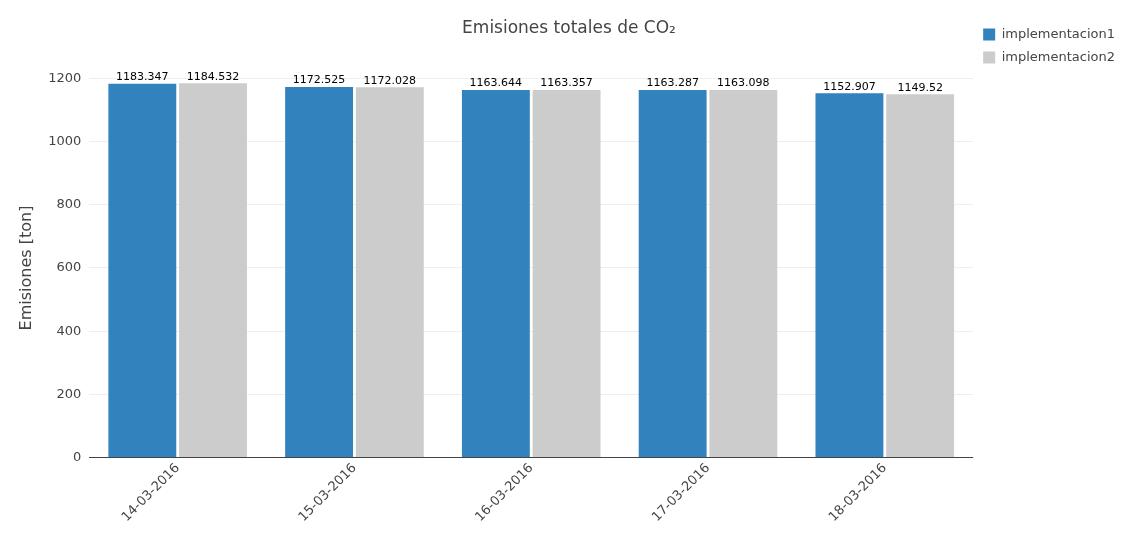 This screenshot has width=1143, height=541. Describe the element at coordinates (743, 83) in the screenshot. I see `data-label: 1163.098` at that location.